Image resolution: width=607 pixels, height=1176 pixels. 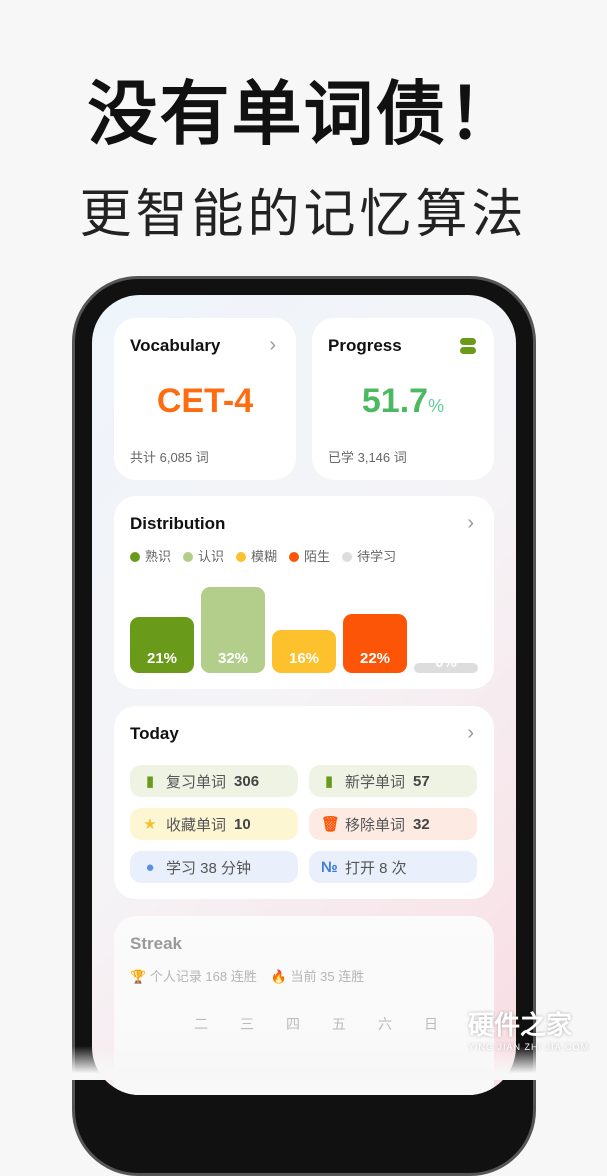 What do you see at coordinates (175, 345) in the screenshot?
I see `vocabulary-title: Vocabulary` at bounding box center [175, 345].